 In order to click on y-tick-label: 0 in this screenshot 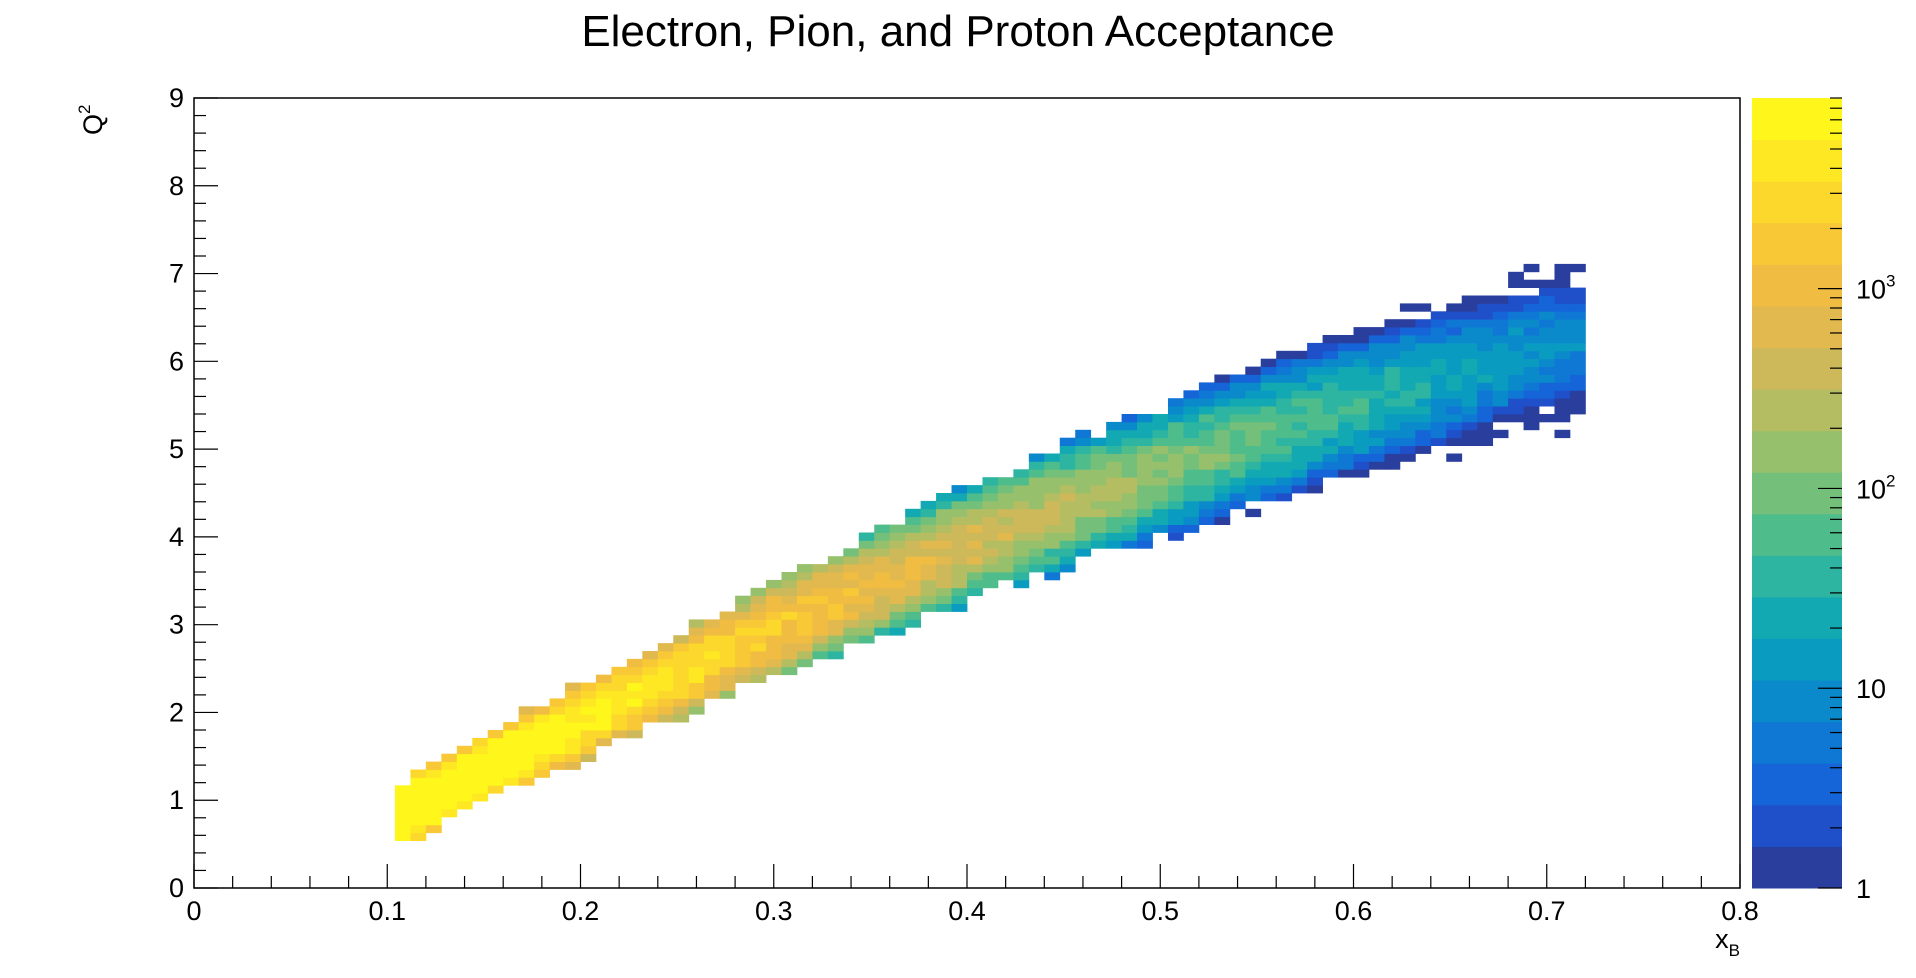, I will do `click(176, 888)`.